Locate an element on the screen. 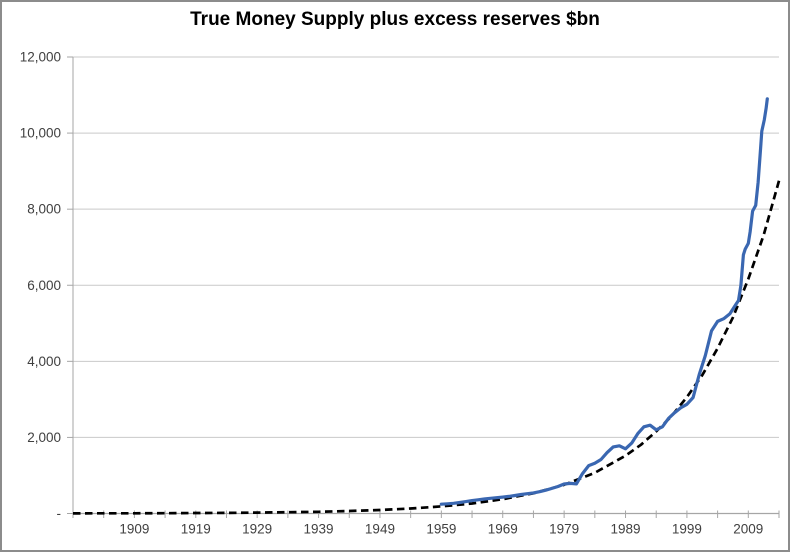 Image resolution: width=790 pixels, height=552 pixels. x-tick-label: 1999 is located at coordinates (687, 529).